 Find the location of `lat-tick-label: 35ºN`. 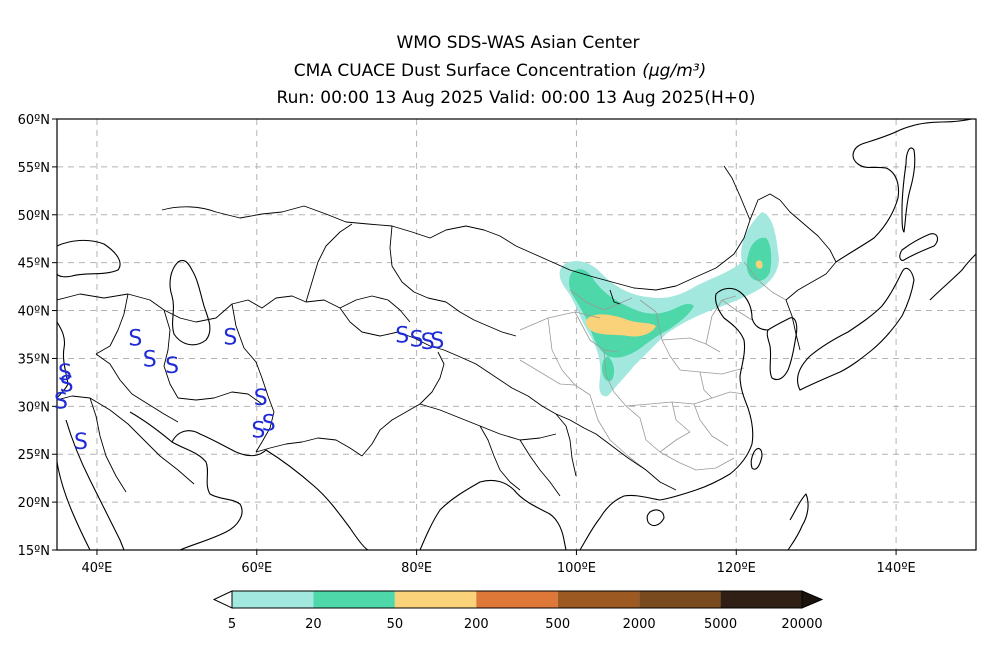

lat-tick-label: 35ºN is located at coordinates (34, 359).